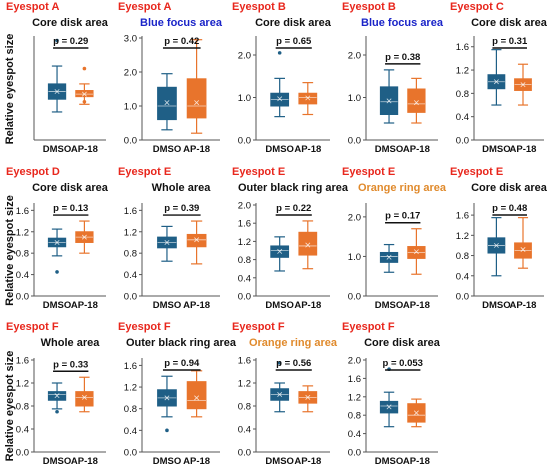 The height and width of the screenshot is (470, 550). What do you see at coordinates (294, 41) in the screenshot?
I see `p-value-label: p = 0.65` at bounding box center [294, 41].